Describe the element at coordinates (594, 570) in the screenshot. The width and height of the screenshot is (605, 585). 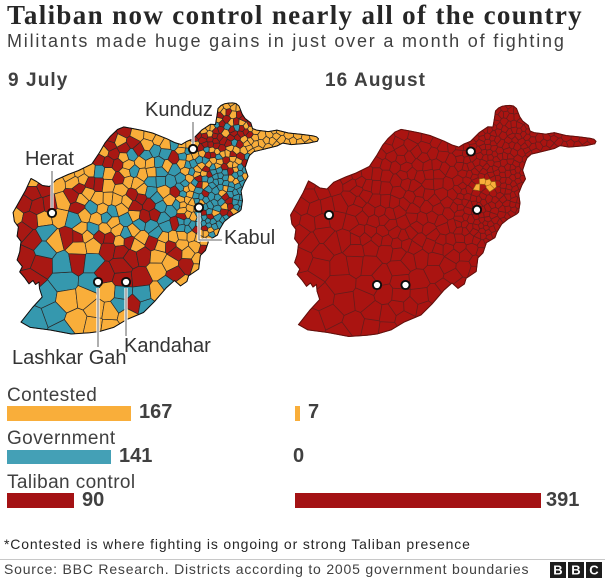
I see `svg-text: C` at that location.